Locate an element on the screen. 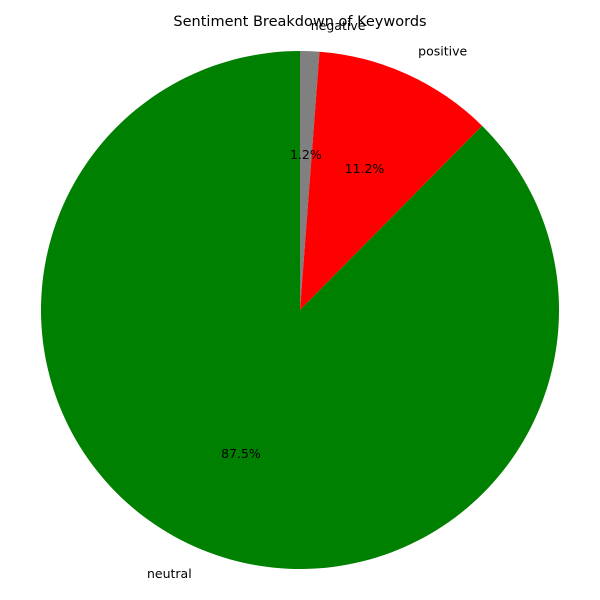 The height and width of the screenshot is (600, 600). slice-label-negative: negative is located at coordinates (338, 25).